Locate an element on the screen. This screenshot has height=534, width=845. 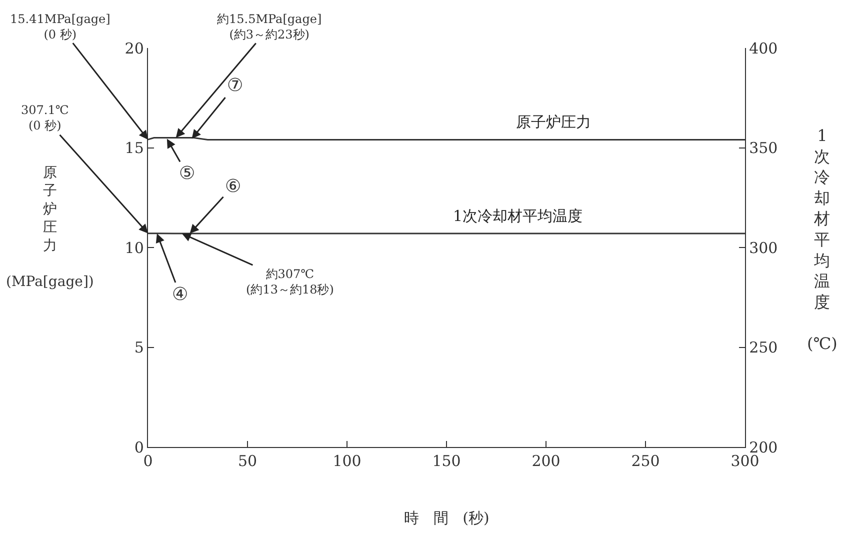
y-tick-label: 5 is located at coordinates (139, 347).